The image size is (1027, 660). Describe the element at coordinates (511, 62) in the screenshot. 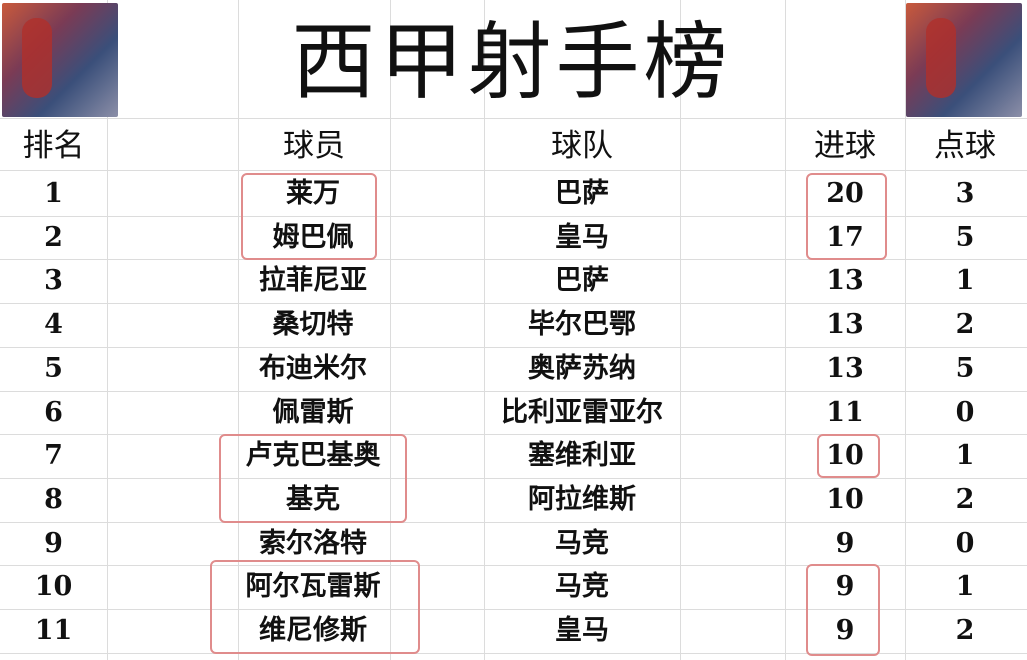

I see `page-title: 西甲射手榜` at that location.